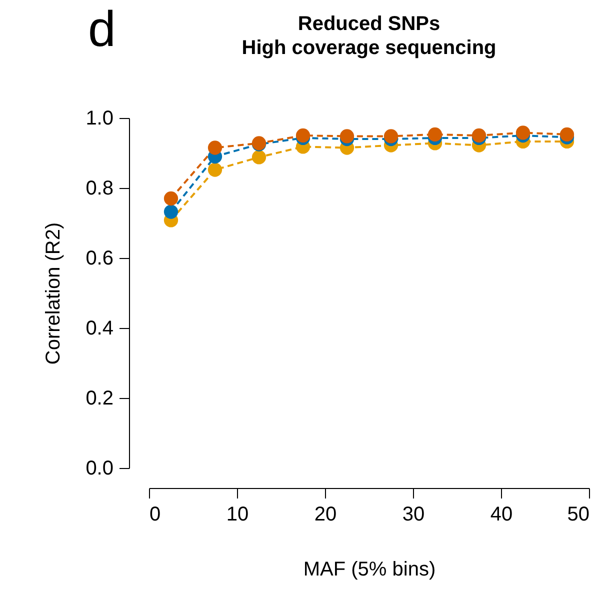  What do you see at coordinates (100, 189) in the screenshot?
I see `y-tick-label: 0.8` at bounding box center [100, 189].